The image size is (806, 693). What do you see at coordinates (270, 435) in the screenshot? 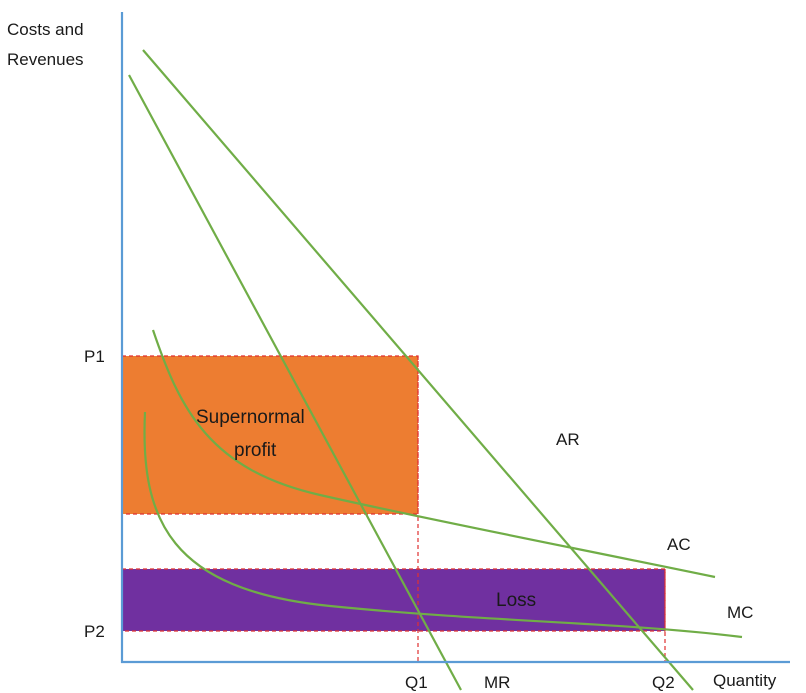
I see `supernormal-profit-area` at bounding box center [270, 435].